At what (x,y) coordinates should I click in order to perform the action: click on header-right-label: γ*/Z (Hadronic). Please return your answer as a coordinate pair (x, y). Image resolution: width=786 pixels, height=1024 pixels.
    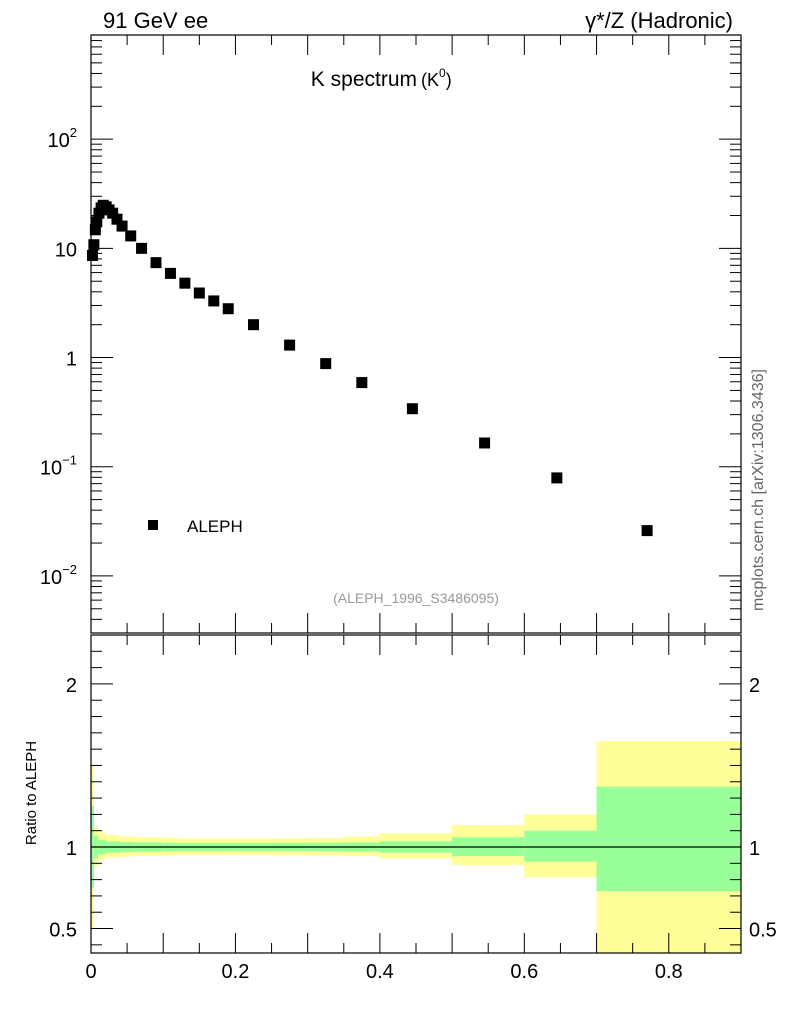
    Looking at the image, I should click on (659, 20).